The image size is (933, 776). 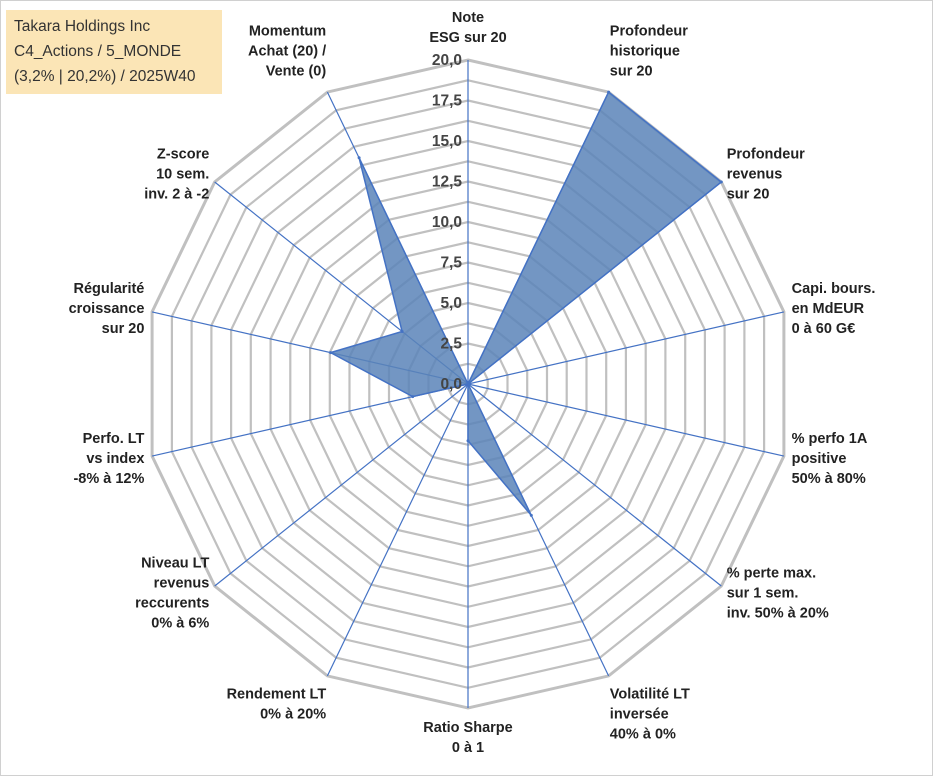 What do you see at coordinates (467, 38) in the screenshot?
I see `axis-label-line: ESG sur 20` at bounding box center [467, 38].